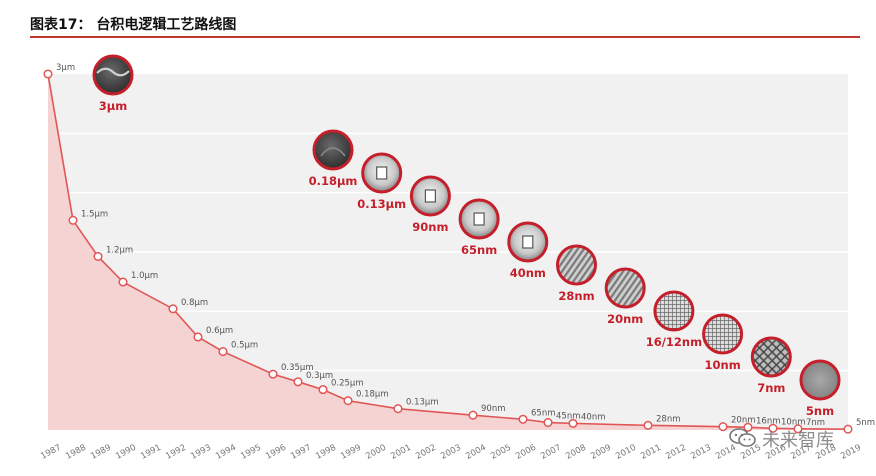 This screenshot has width=876, height=476. Describe the element at coordinates (668, 419) in the screenshot. I see `data-label: 28nm` at that location.